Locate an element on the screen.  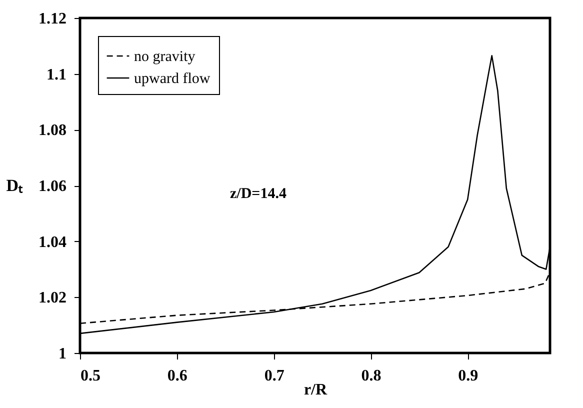
y-tick-label: 1.1 is located at coordinates (56, 75).